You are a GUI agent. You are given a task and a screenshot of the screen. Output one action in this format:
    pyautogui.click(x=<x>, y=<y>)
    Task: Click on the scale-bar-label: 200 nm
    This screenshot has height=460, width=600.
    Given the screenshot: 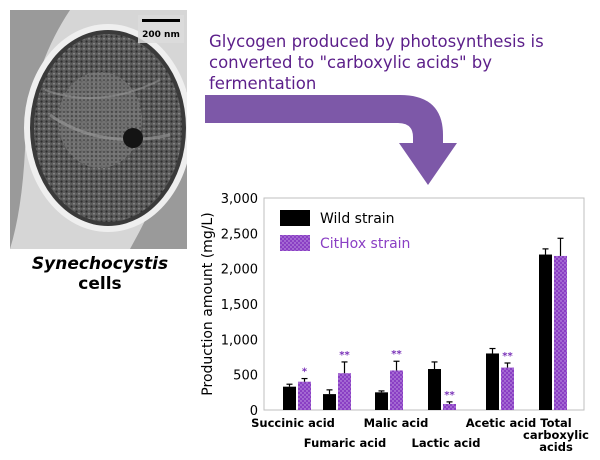 What is the action you would take?
    pyautogui.click(x=161, y=35)
    